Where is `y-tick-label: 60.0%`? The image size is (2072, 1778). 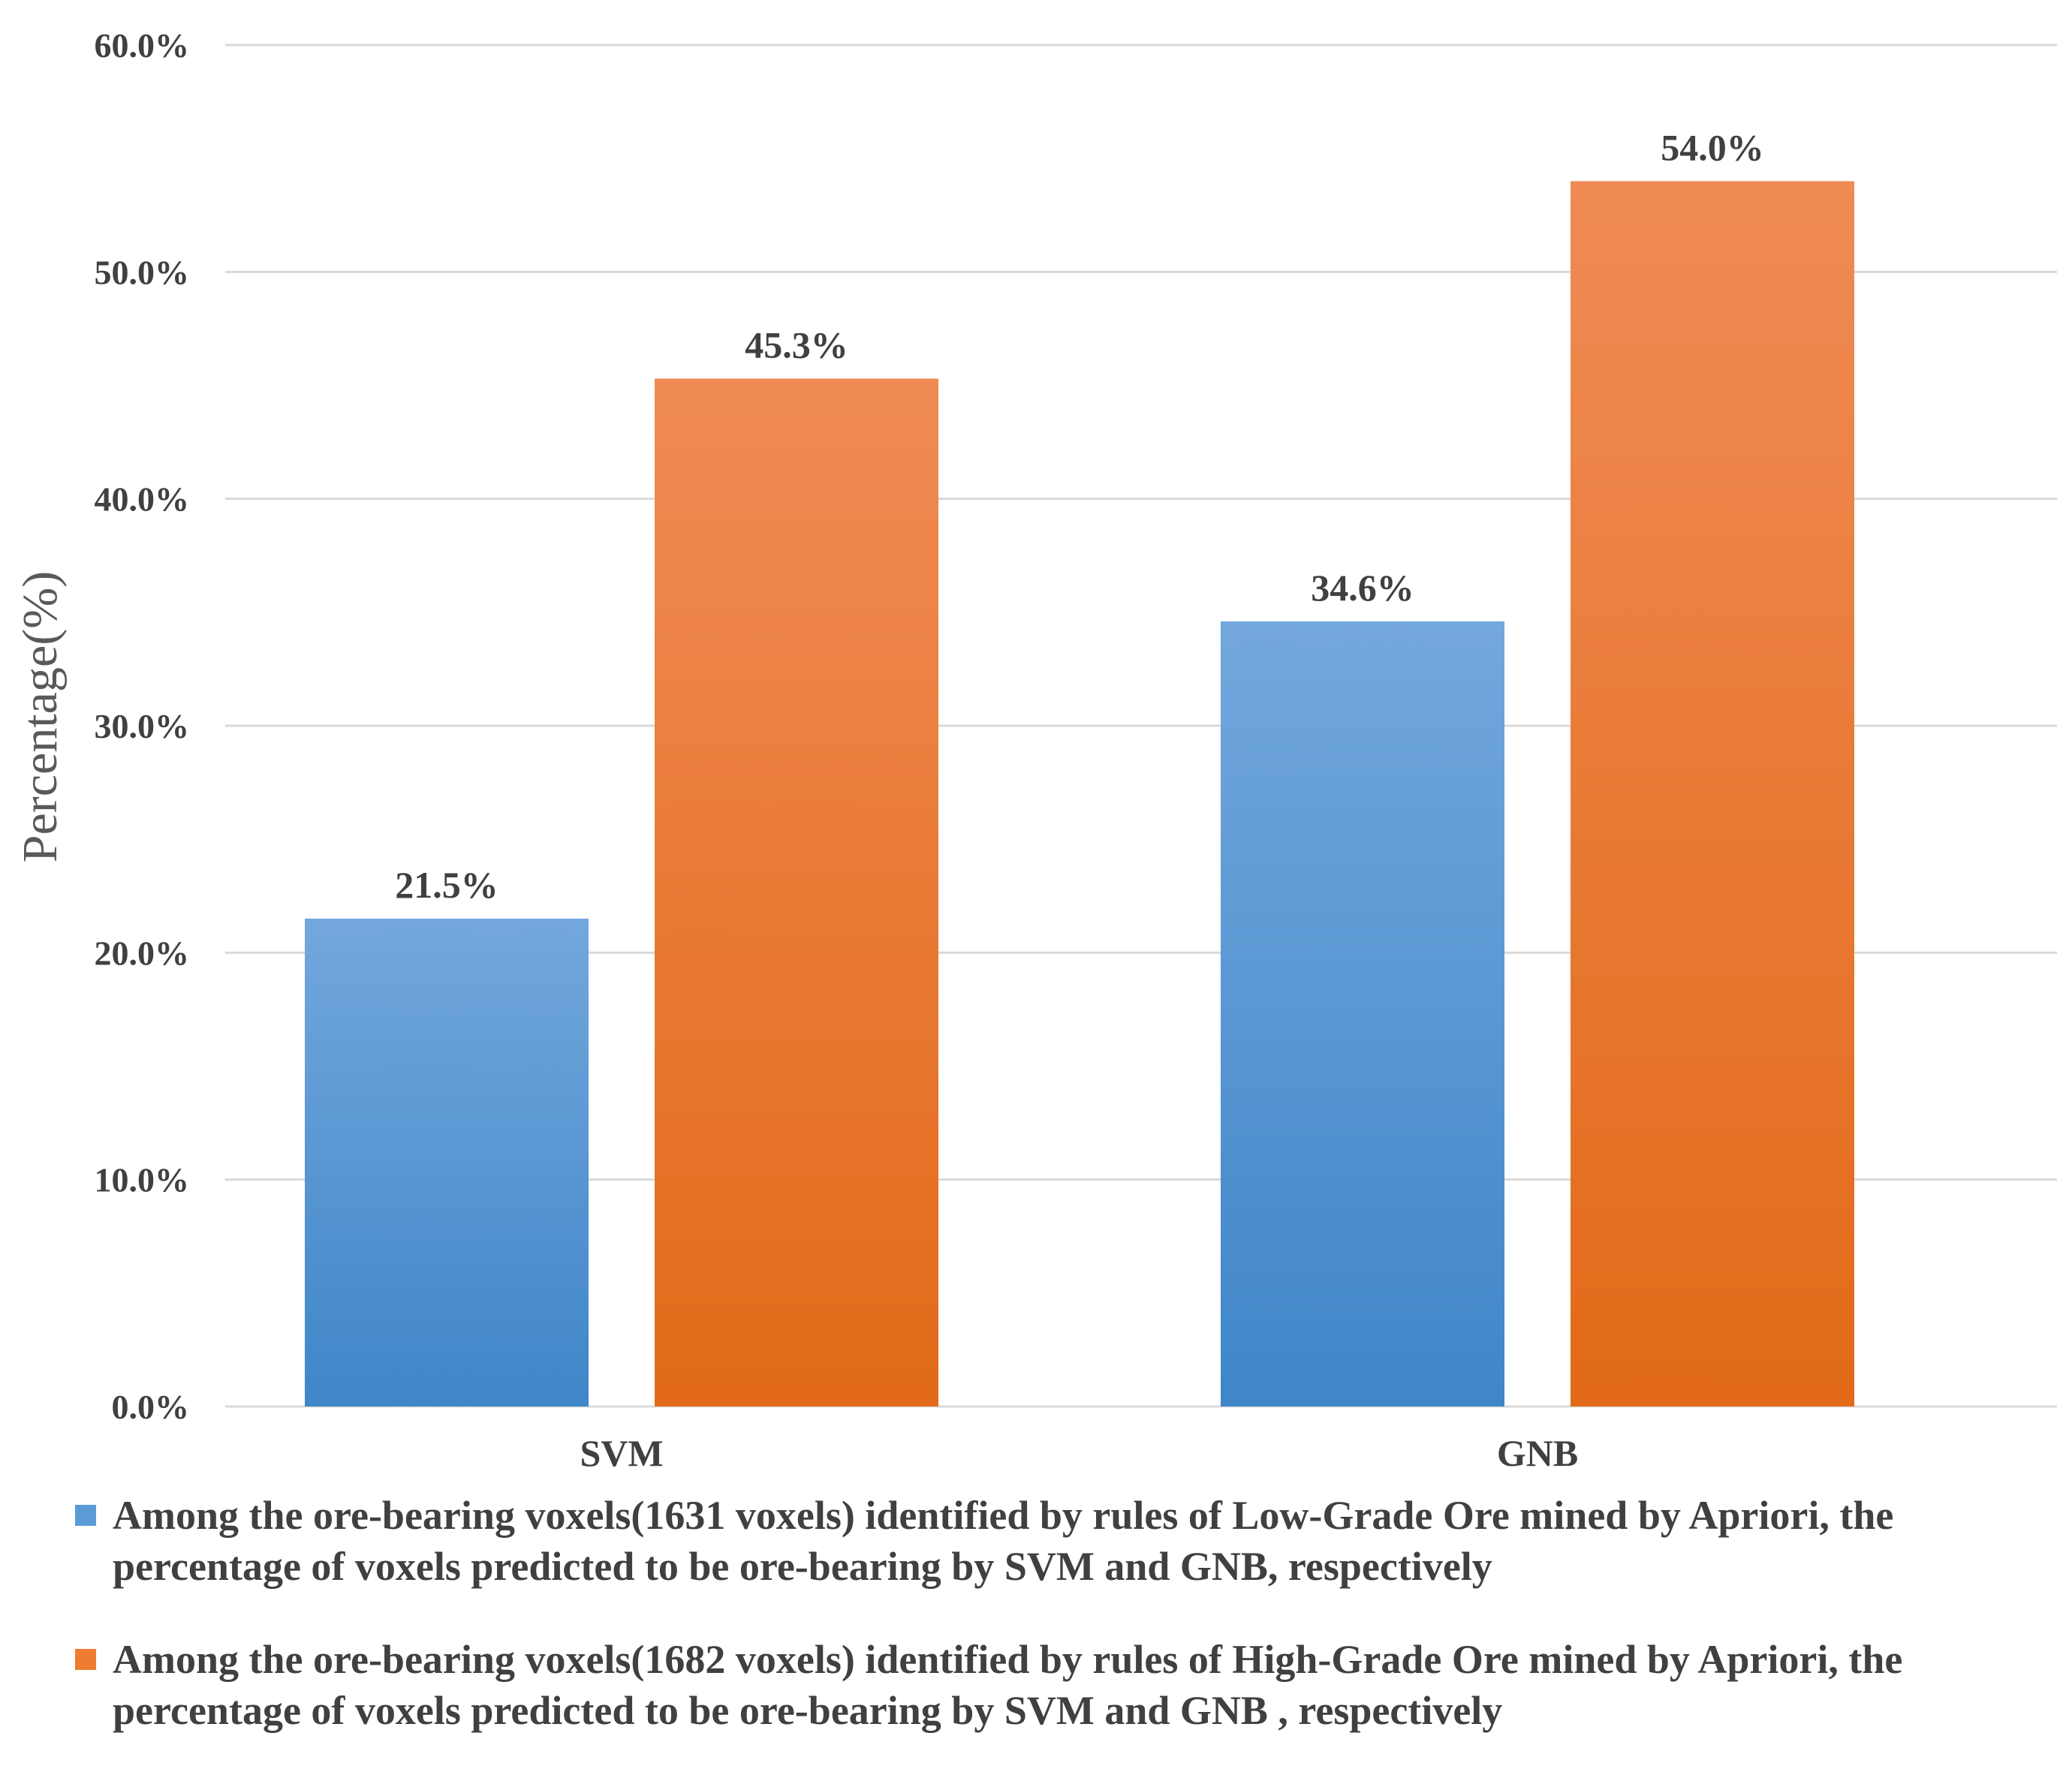
y-tick-label: 60.0% is located at coordinates (142, 45).